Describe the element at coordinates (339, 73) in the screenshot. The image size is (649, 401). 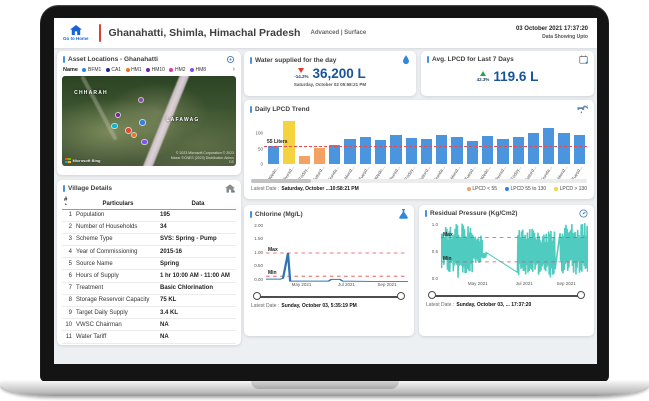
I see `water-supplied-value: 36,200 L` at that location.